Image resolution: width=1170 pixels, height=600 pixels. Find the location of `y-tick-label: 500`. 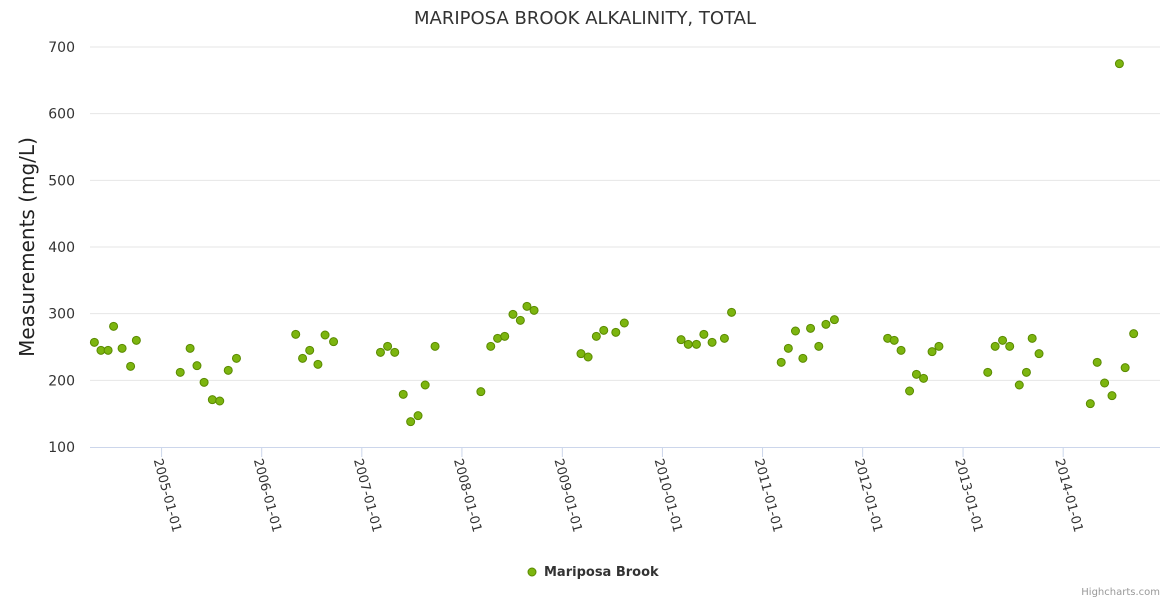

y-tick-label: 500 is located at coordinates (61, 181).